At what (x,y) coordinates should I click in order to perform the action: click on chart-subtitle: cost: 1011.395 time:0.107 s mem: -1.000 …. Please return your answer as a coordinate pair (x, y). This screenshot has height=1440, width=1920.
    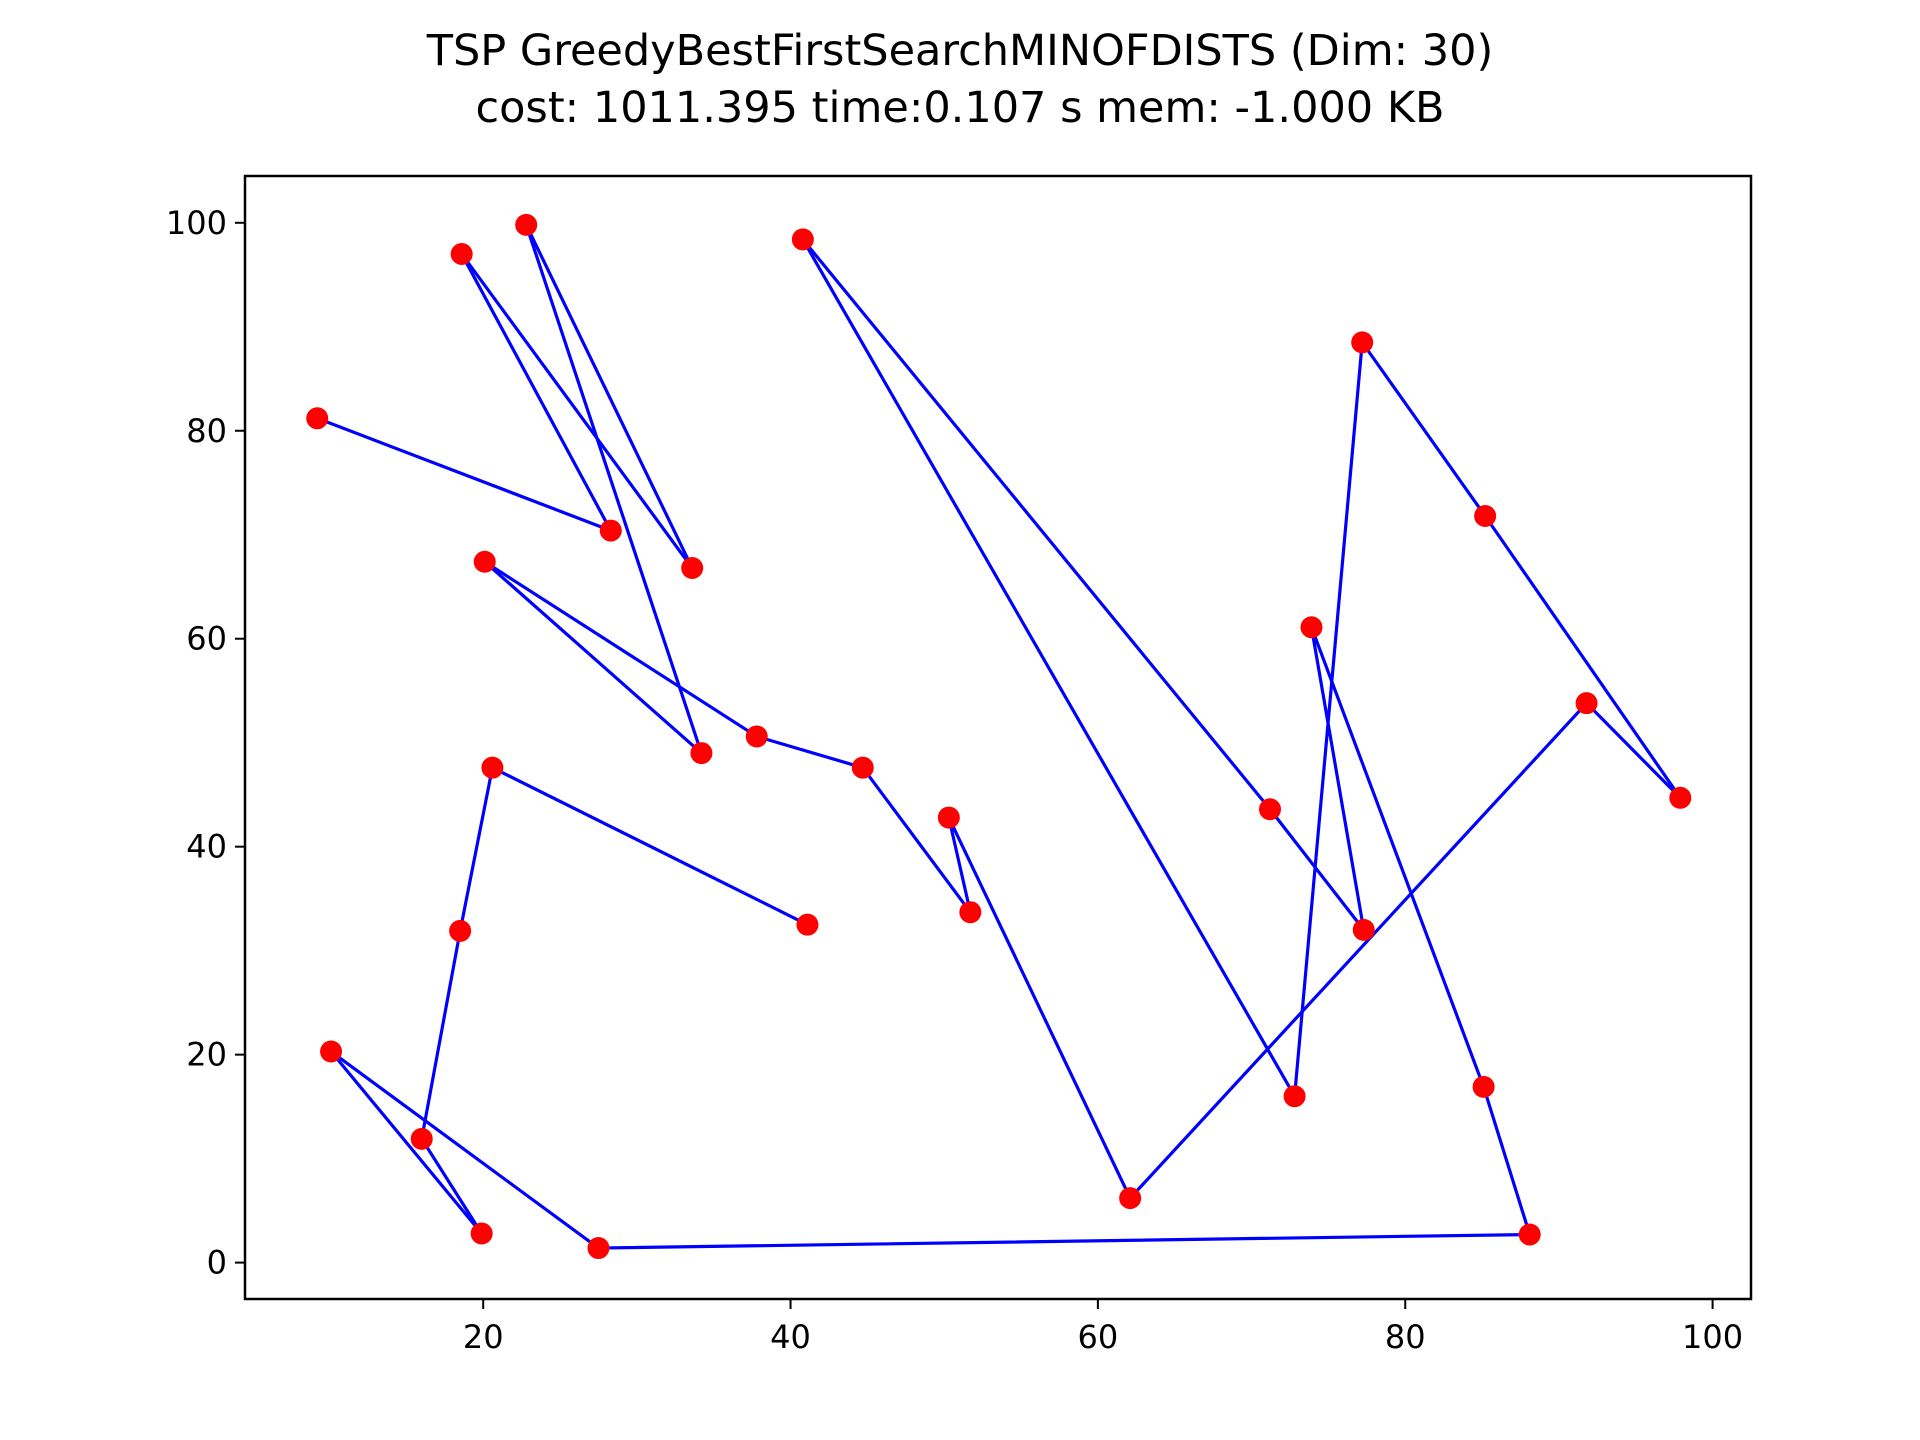
    Looking at the image, I should click on (959, 108).